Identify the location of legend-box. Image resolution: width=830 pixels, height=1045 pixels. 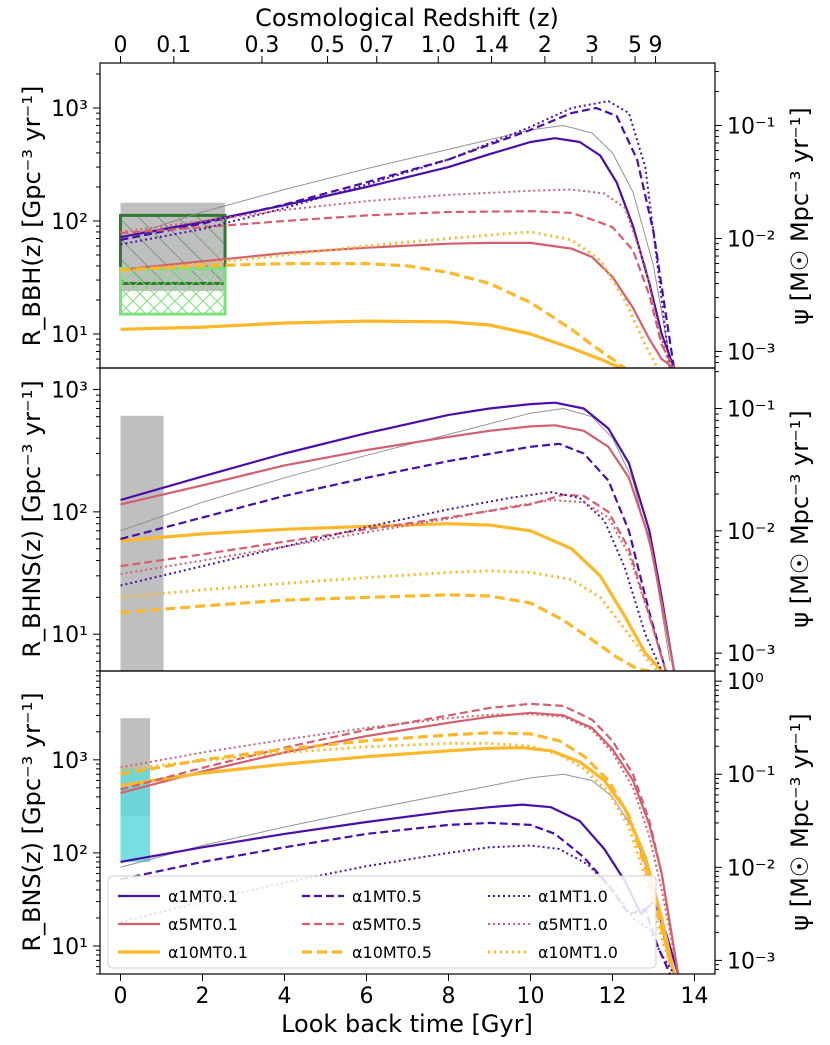
(382, 922).